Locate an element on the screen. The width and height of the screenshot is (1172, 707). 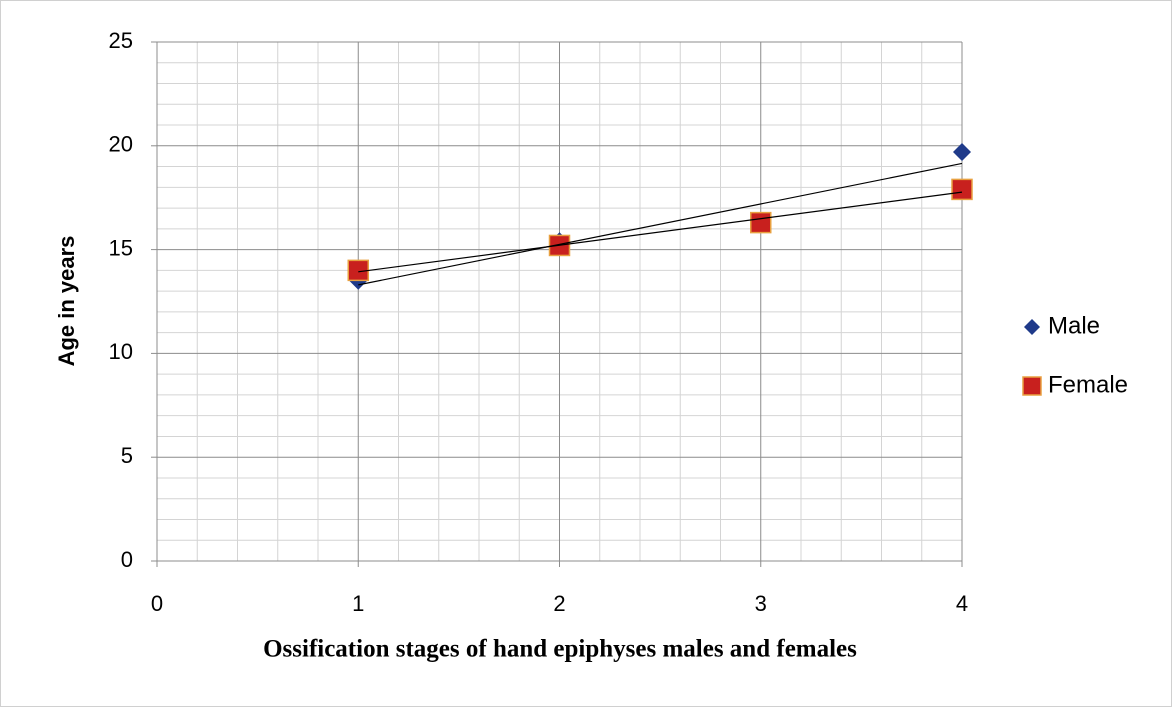
y-tick-label: 5 is located at coordinates (127, 455).